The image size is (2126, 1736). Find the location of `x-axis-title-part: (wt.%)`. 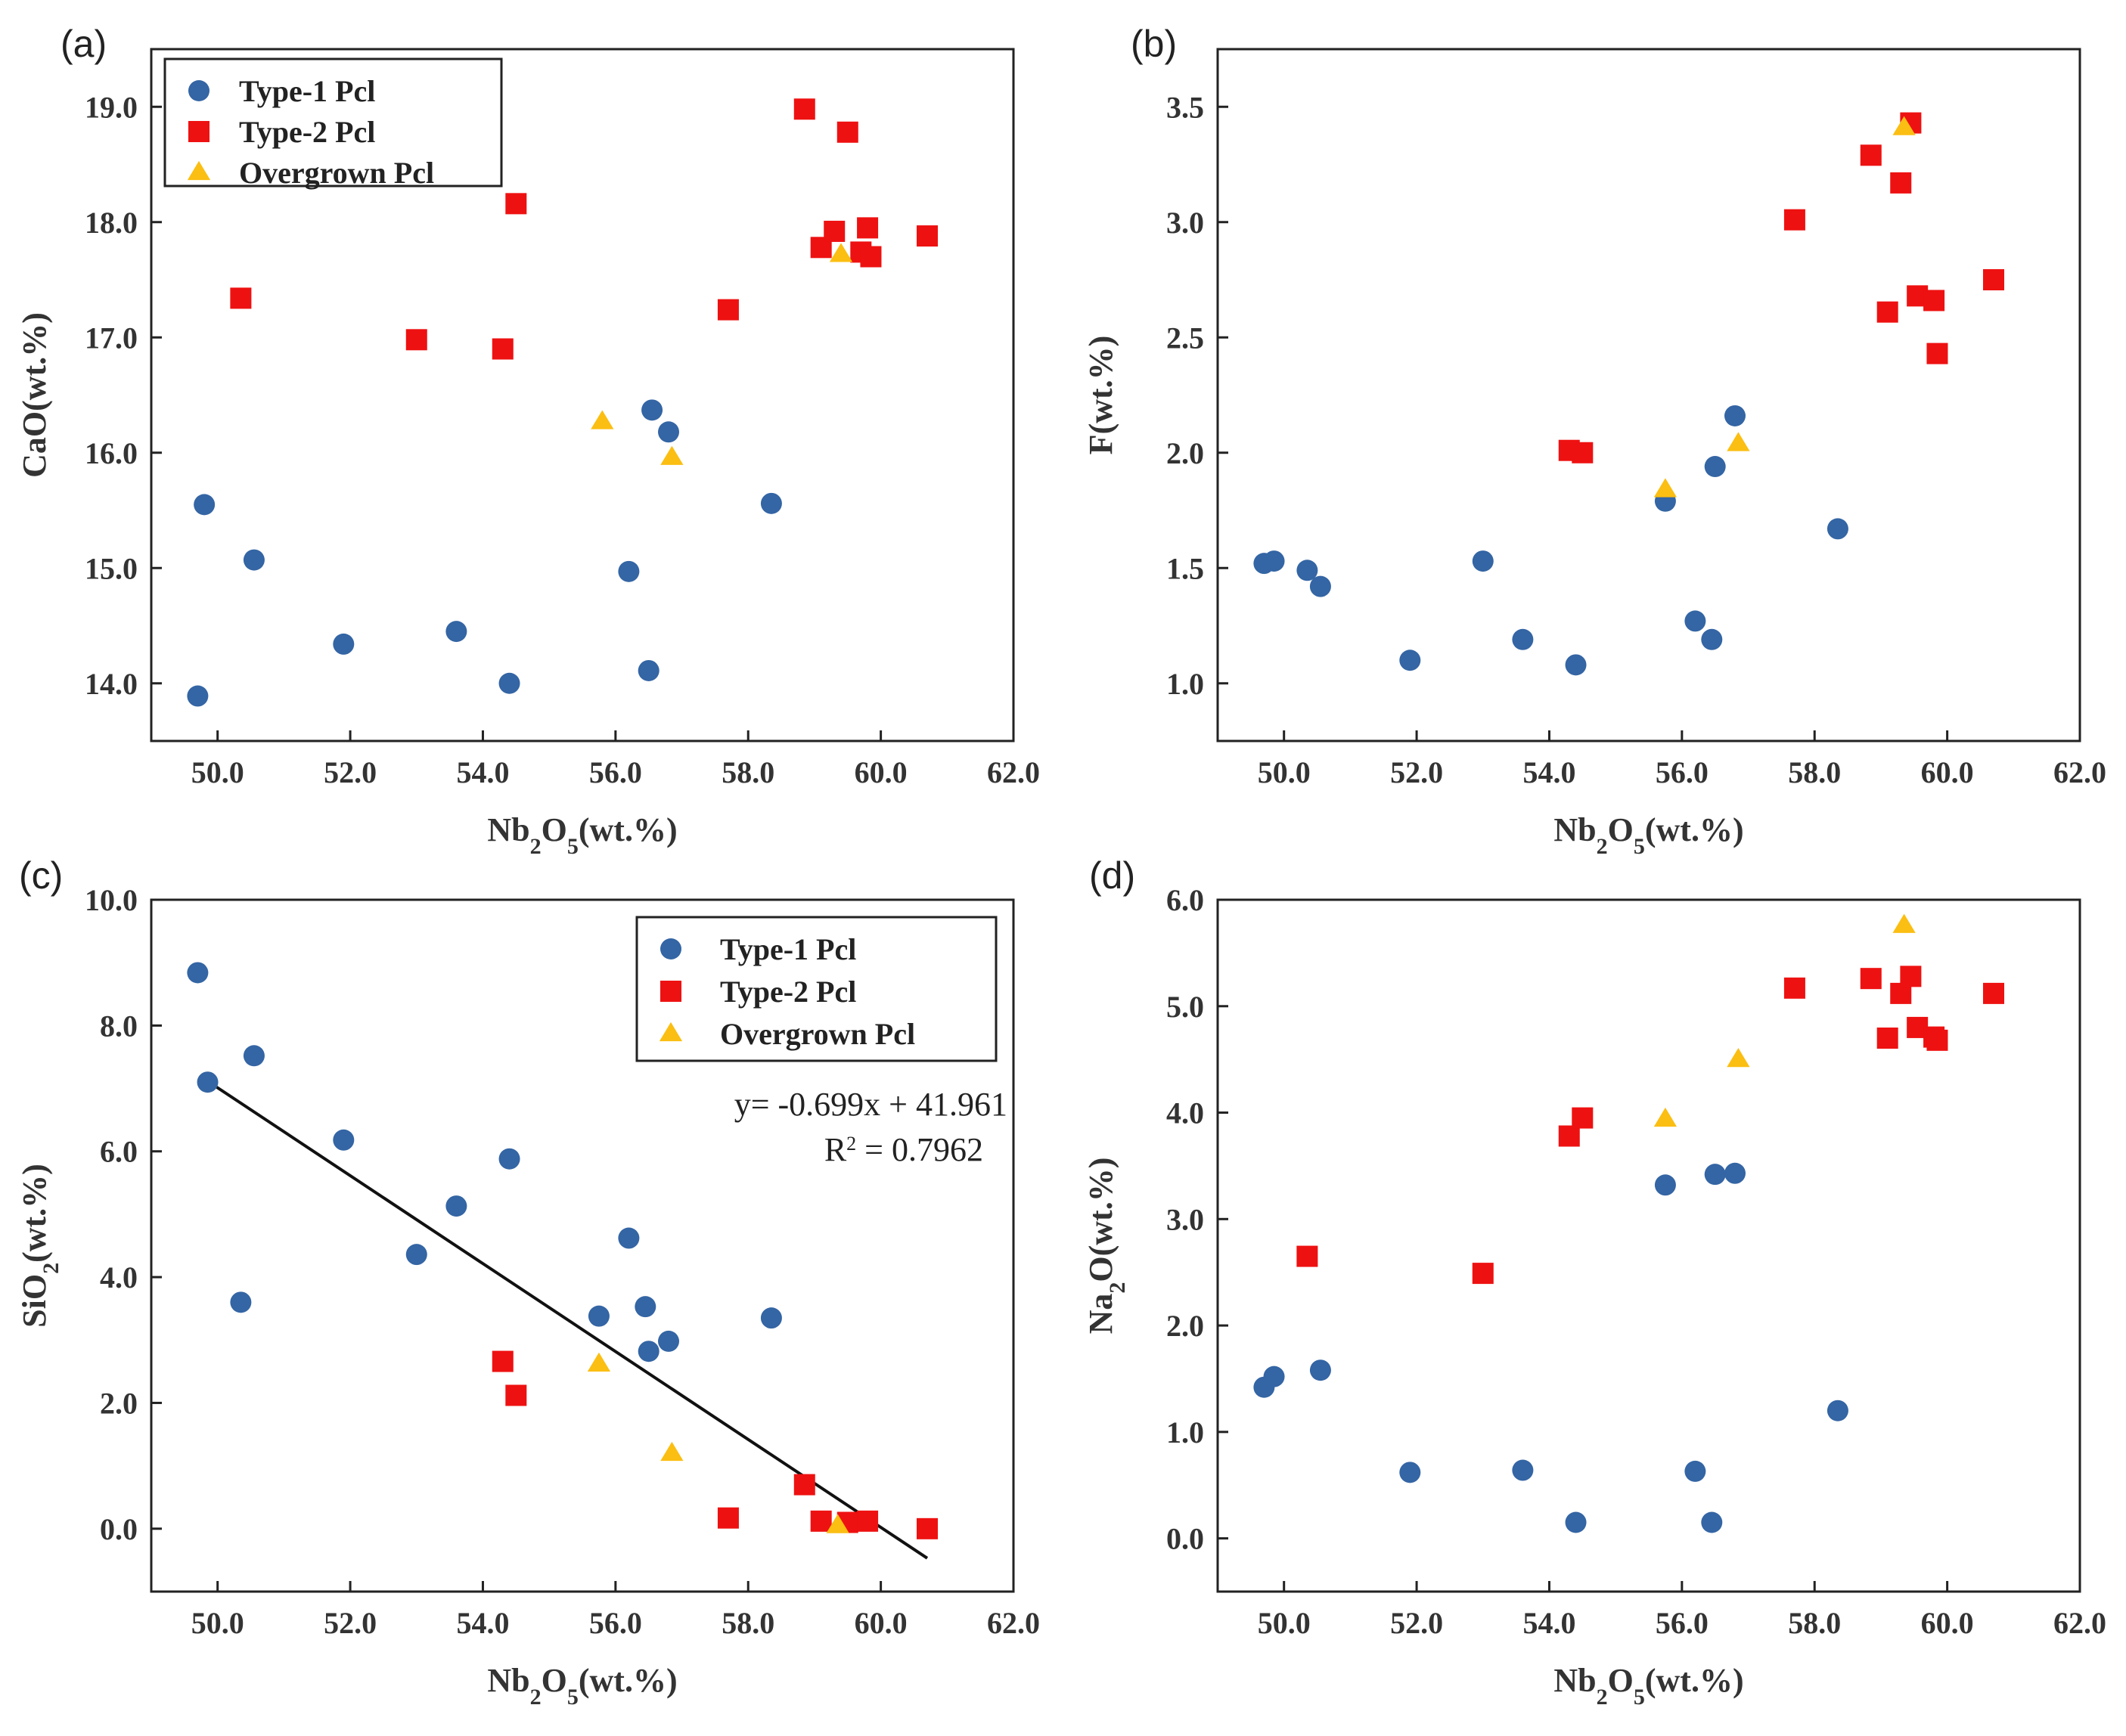

x-axis-title-part: (wt.%) is located at coordinates (1694, 829).